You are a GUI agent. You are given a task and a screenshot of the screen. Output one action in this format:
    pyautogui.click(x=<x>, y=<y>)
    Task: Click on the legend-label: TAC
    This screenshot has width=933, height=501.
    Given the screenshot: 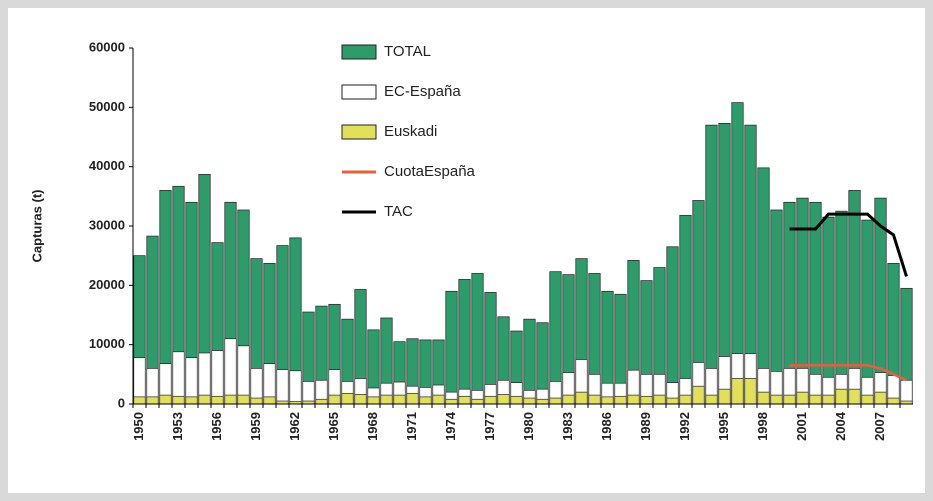 What is the action you would take?
    pyautogui.click(x=398, y=211)
    